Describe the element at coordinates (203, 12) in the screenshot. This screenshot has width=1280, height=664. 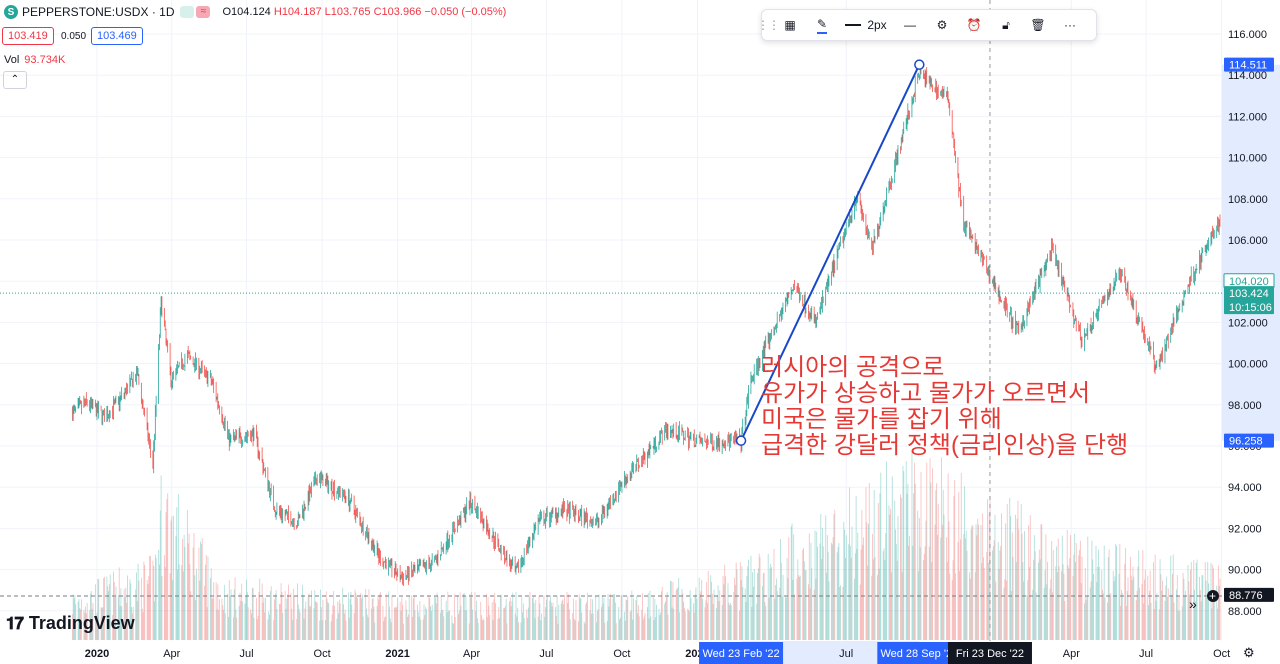
I see `wave-icon: ≈` at that location.